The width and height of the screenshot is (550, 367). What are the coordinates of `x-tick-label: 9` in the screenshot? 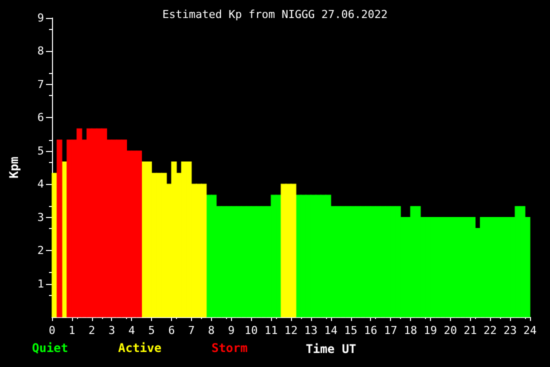 It's located at (231, 330).